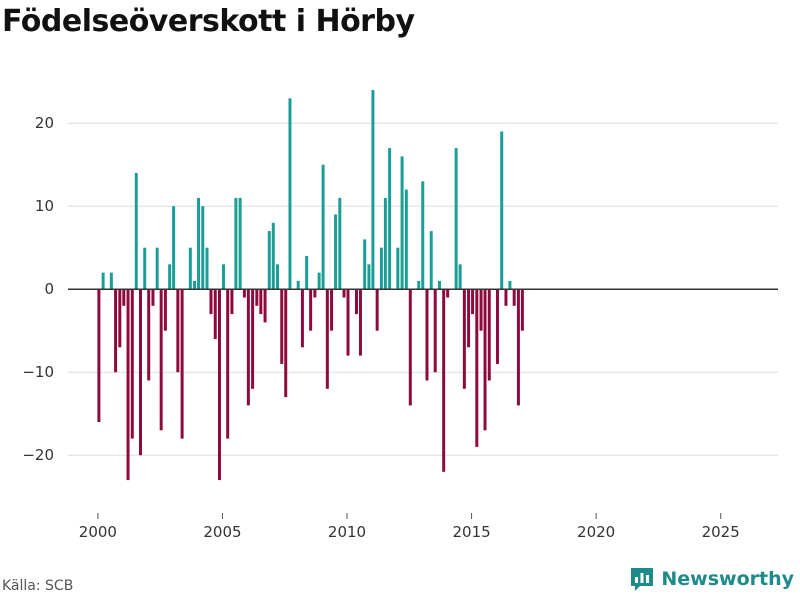 Image resolution: width=800 pixels, height=600 pixels. I want to click on source-label: Källa: SCB, so click(38, 586).